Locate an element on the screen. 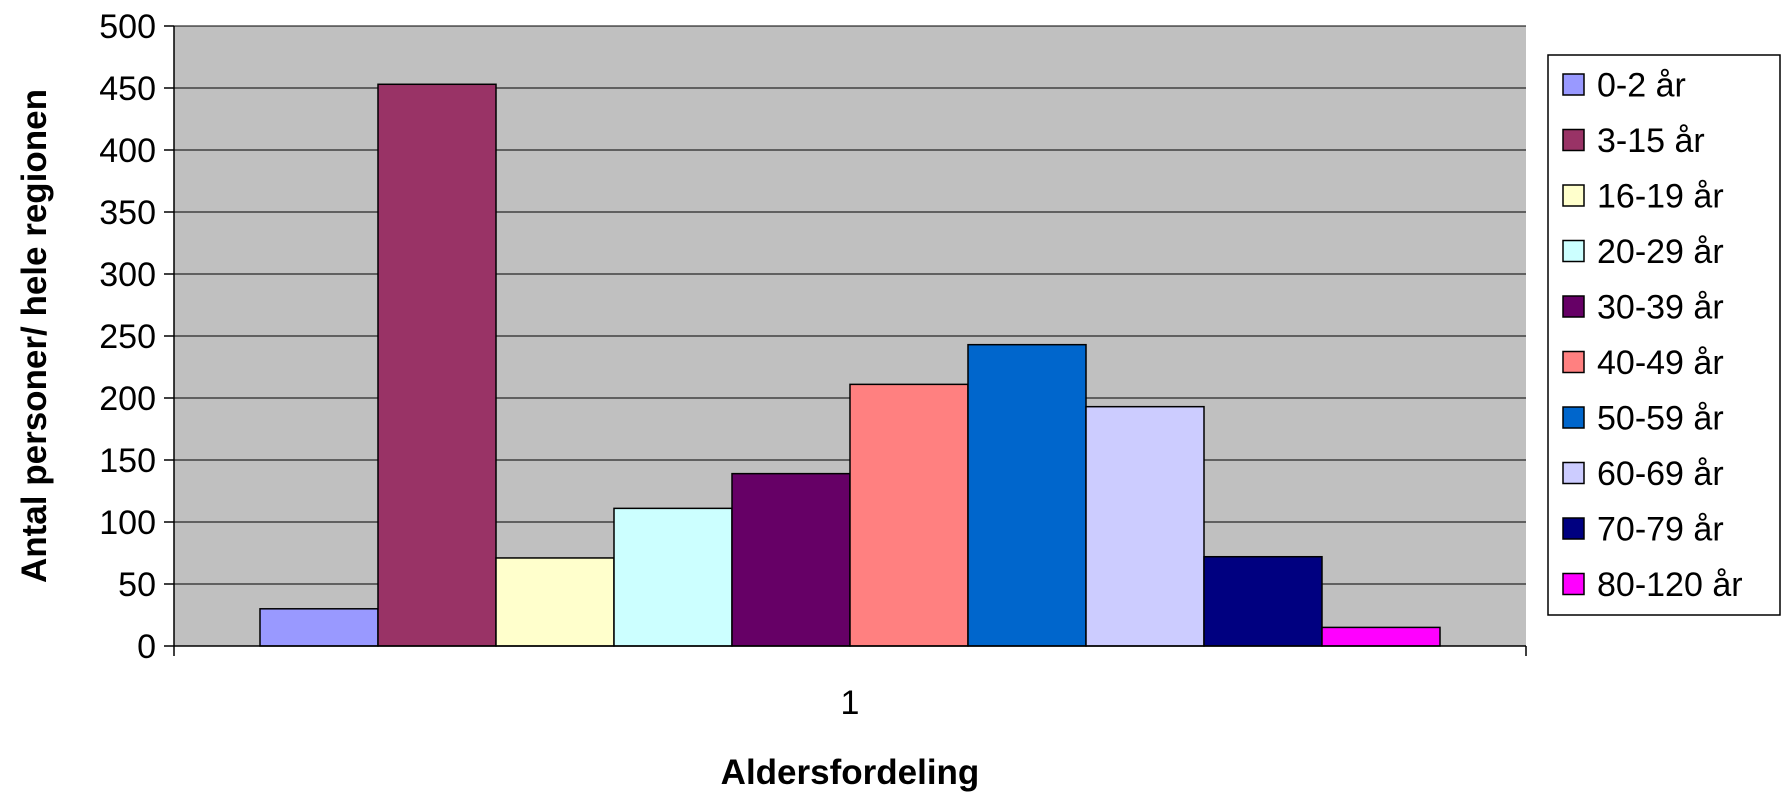  x-axis-title: Aldersfordeling is located at coordinates (850, 772).